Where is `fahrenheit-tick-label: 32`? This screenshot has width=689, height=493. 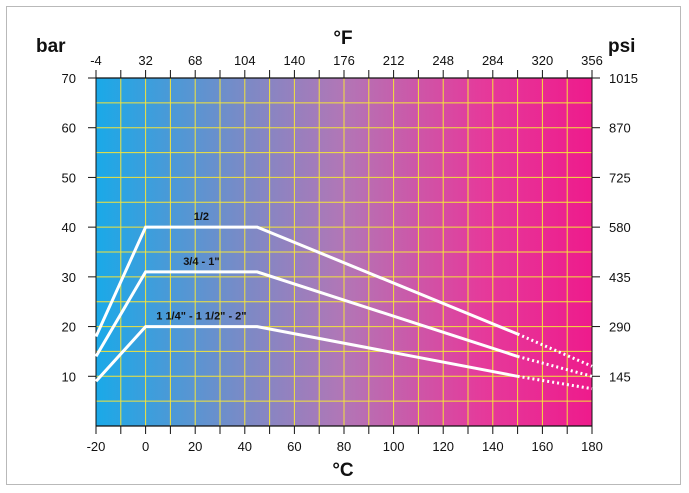
fahrenheit-tick-label: 32 is located at coordinates (145, 60).